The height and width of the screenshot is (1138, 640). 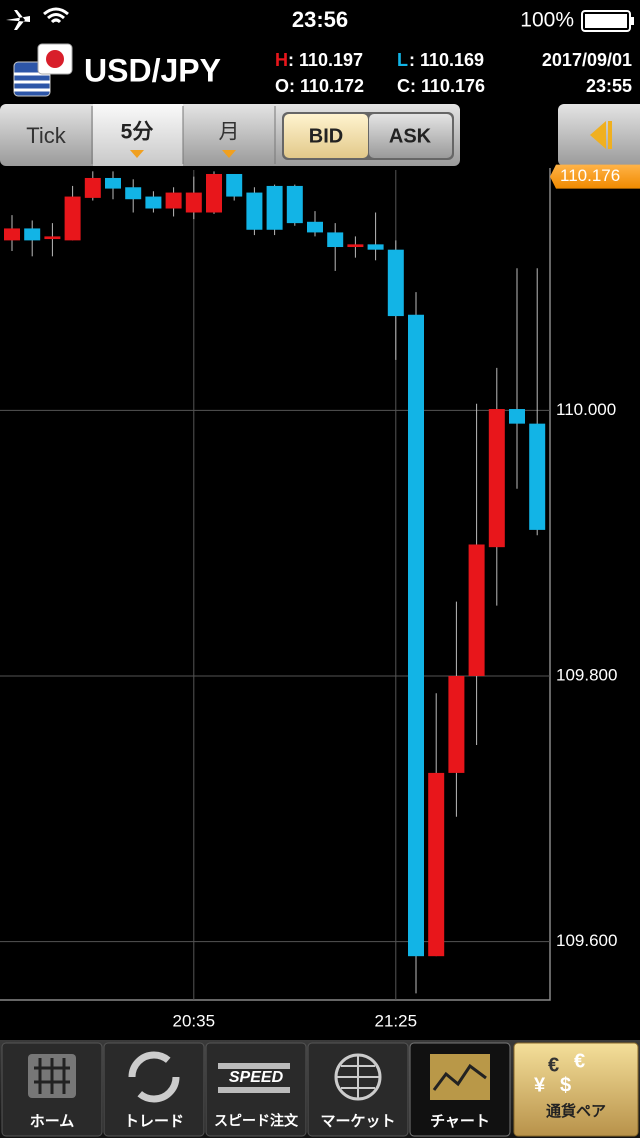 What do you see at coordinates (460, 1121) in the screenshot?
I see `nav-label: チャート` at bounding box center [460, 1121].